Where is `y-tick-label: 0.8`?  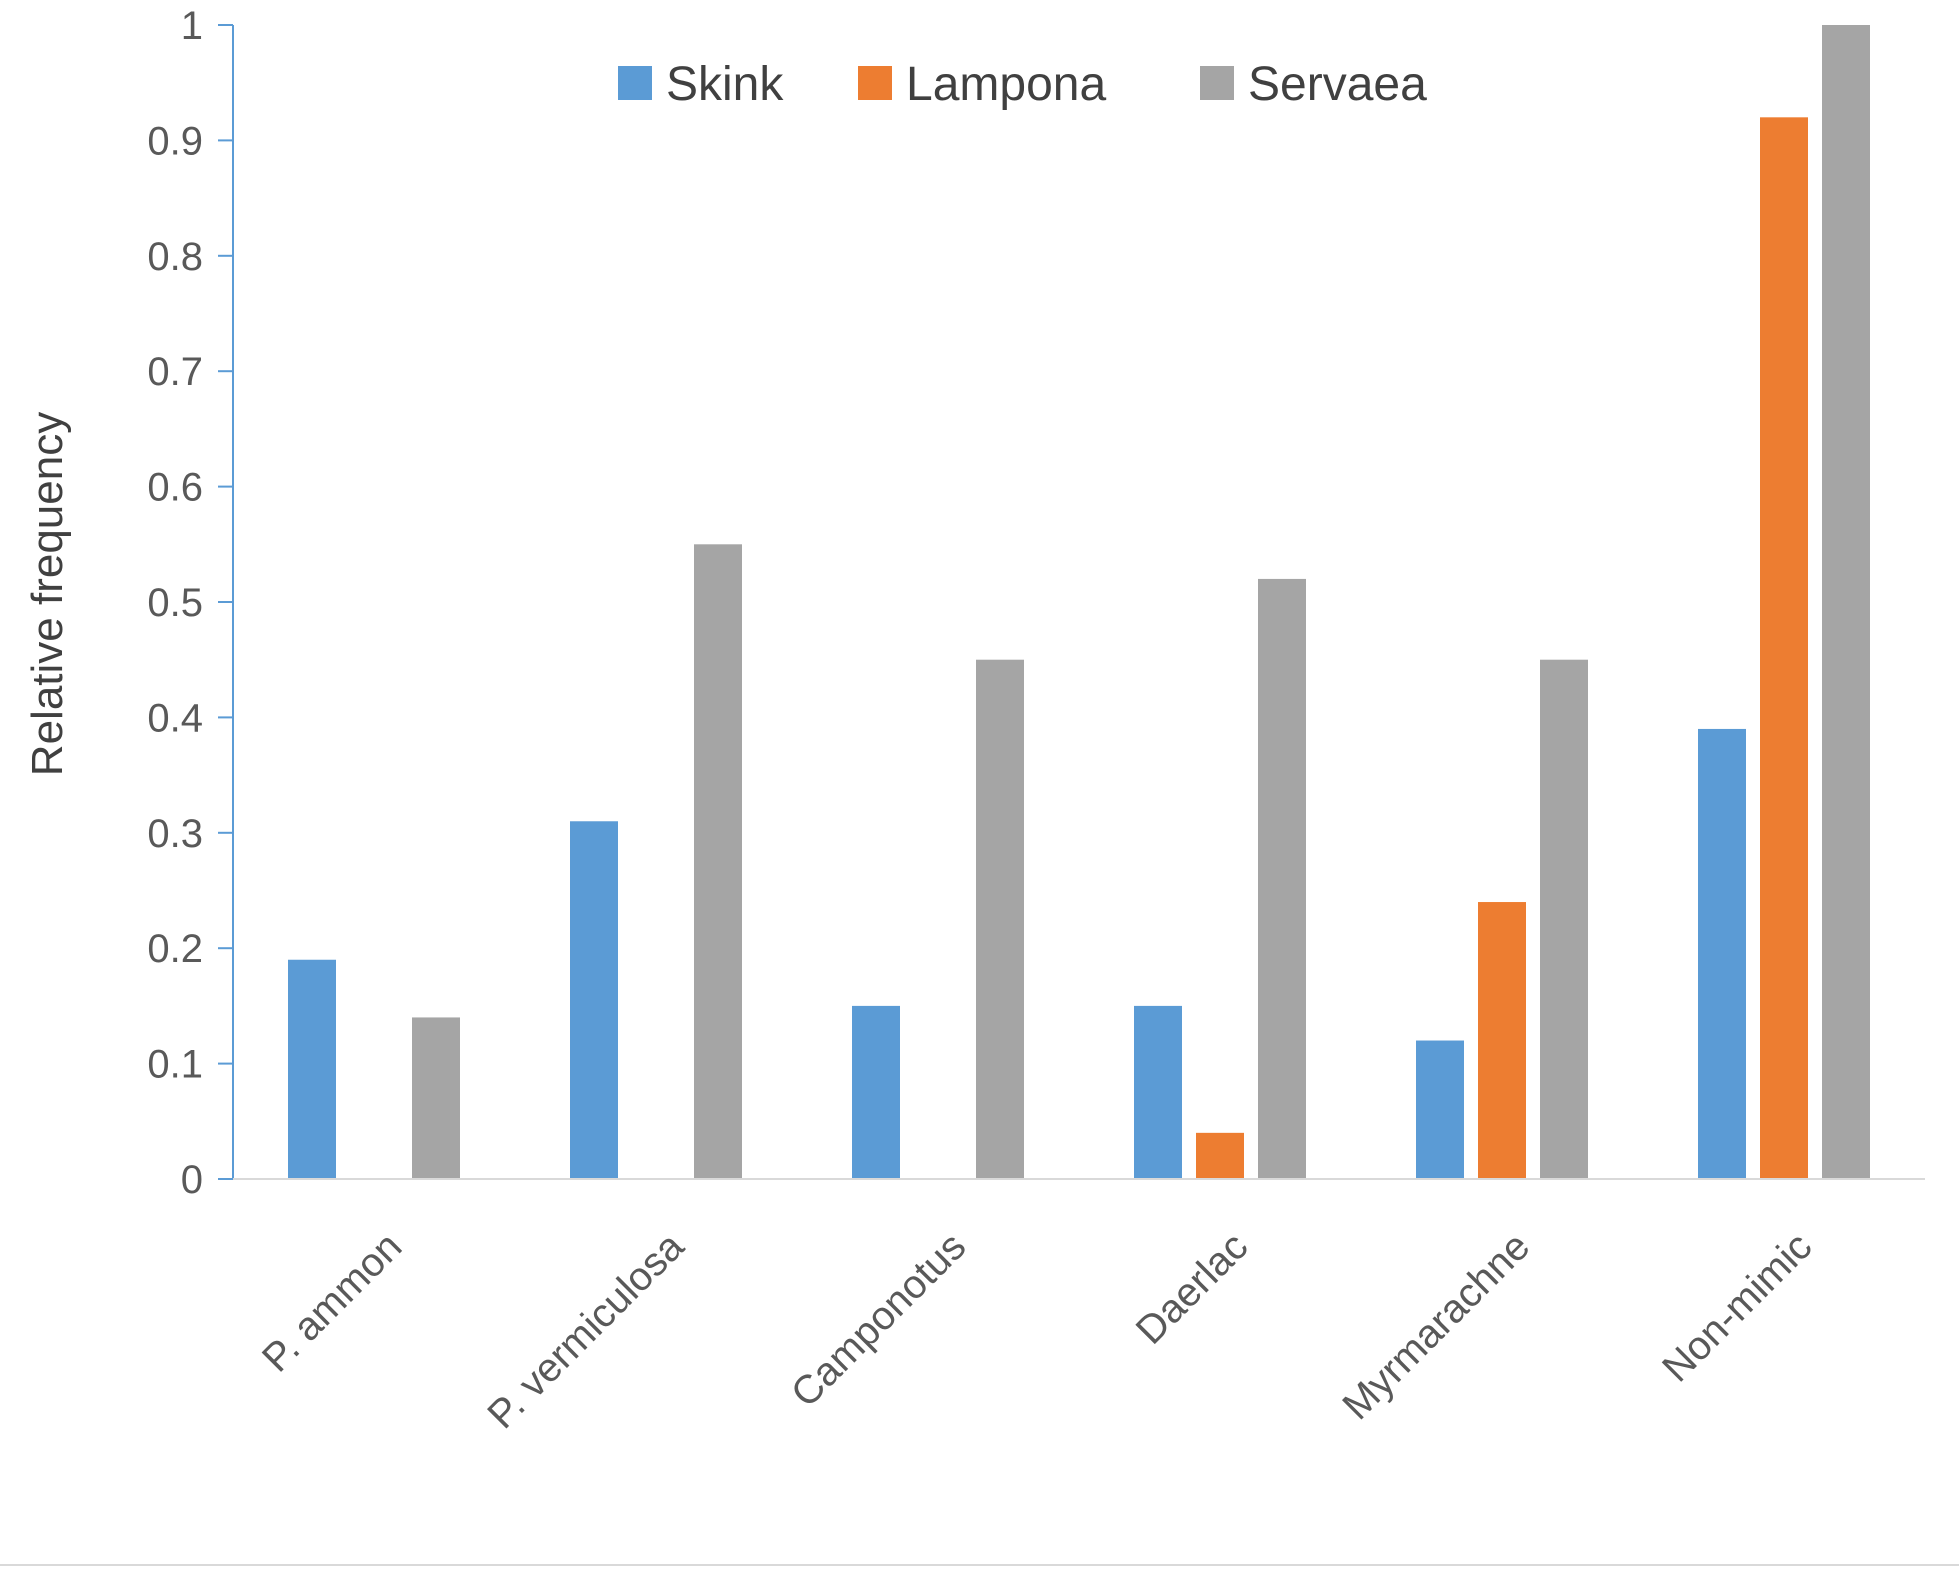
y-tick-label: 0.8 is located at coordinates (175, 257).